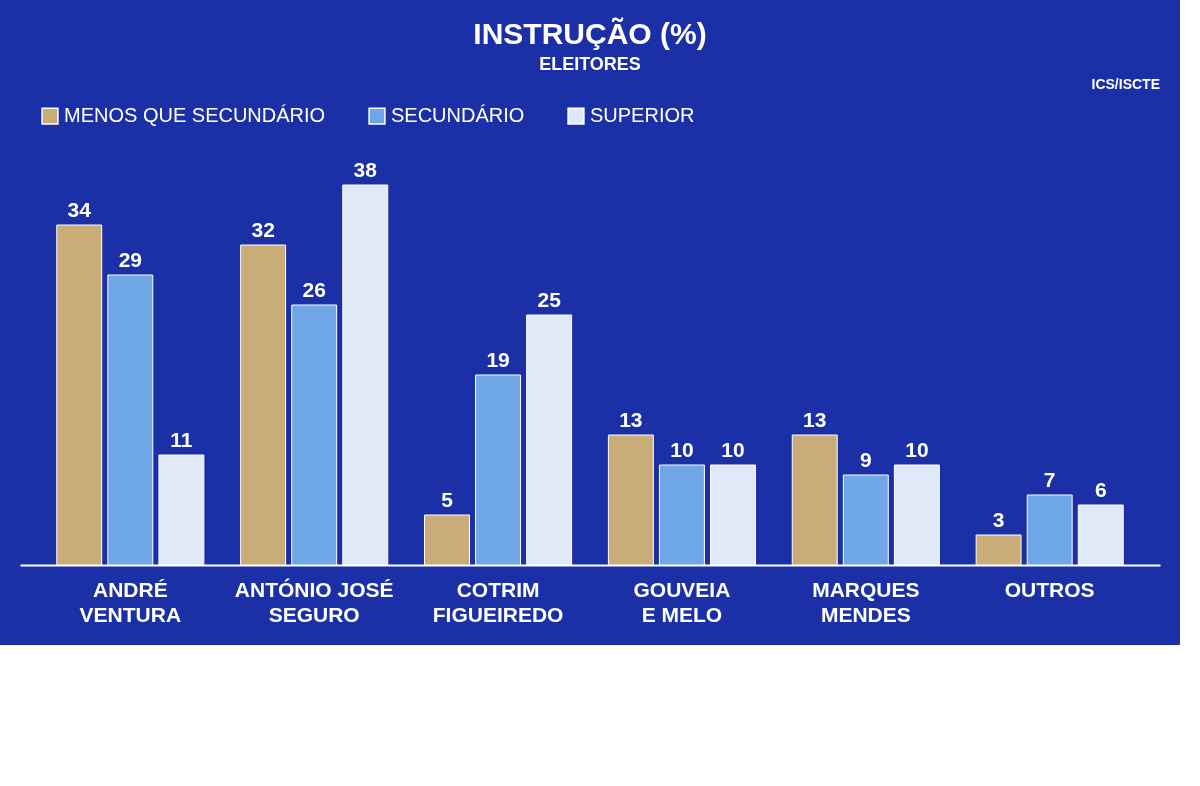  What do you see at coordinates (130, 259) in the screenshot?
I see `data-label: 29` at bounding box center [130, 259].